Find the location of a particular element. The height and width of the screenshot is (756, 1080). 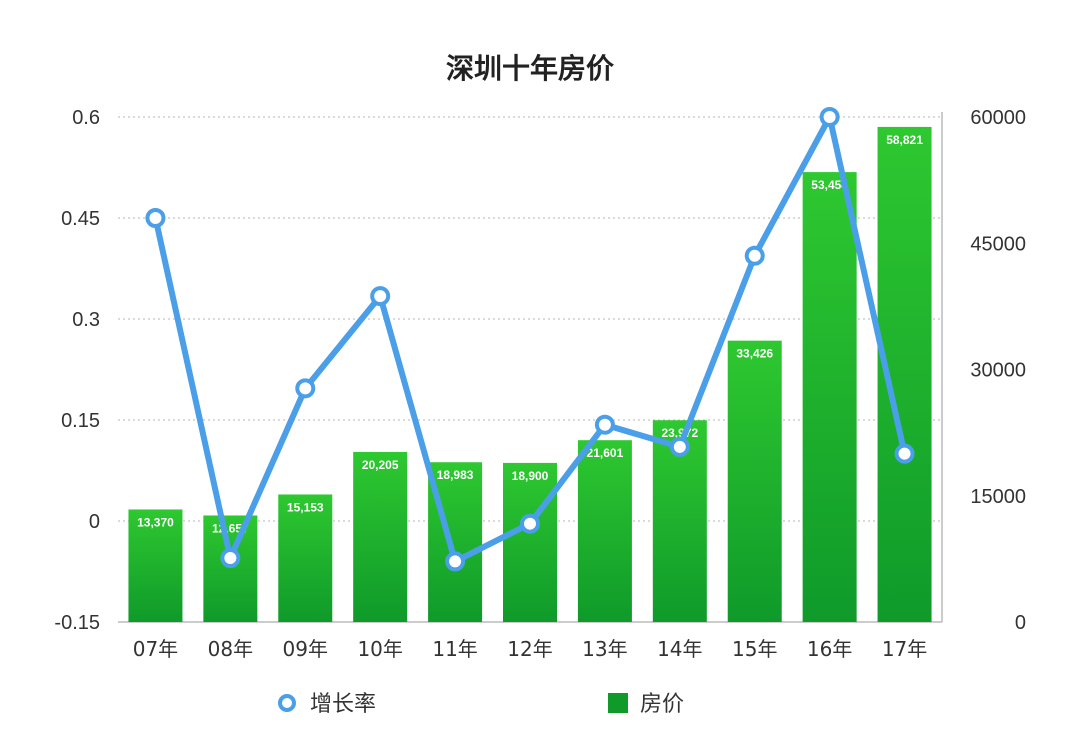

left-tick-label: 0.45 is located at coordinates (80, 219).